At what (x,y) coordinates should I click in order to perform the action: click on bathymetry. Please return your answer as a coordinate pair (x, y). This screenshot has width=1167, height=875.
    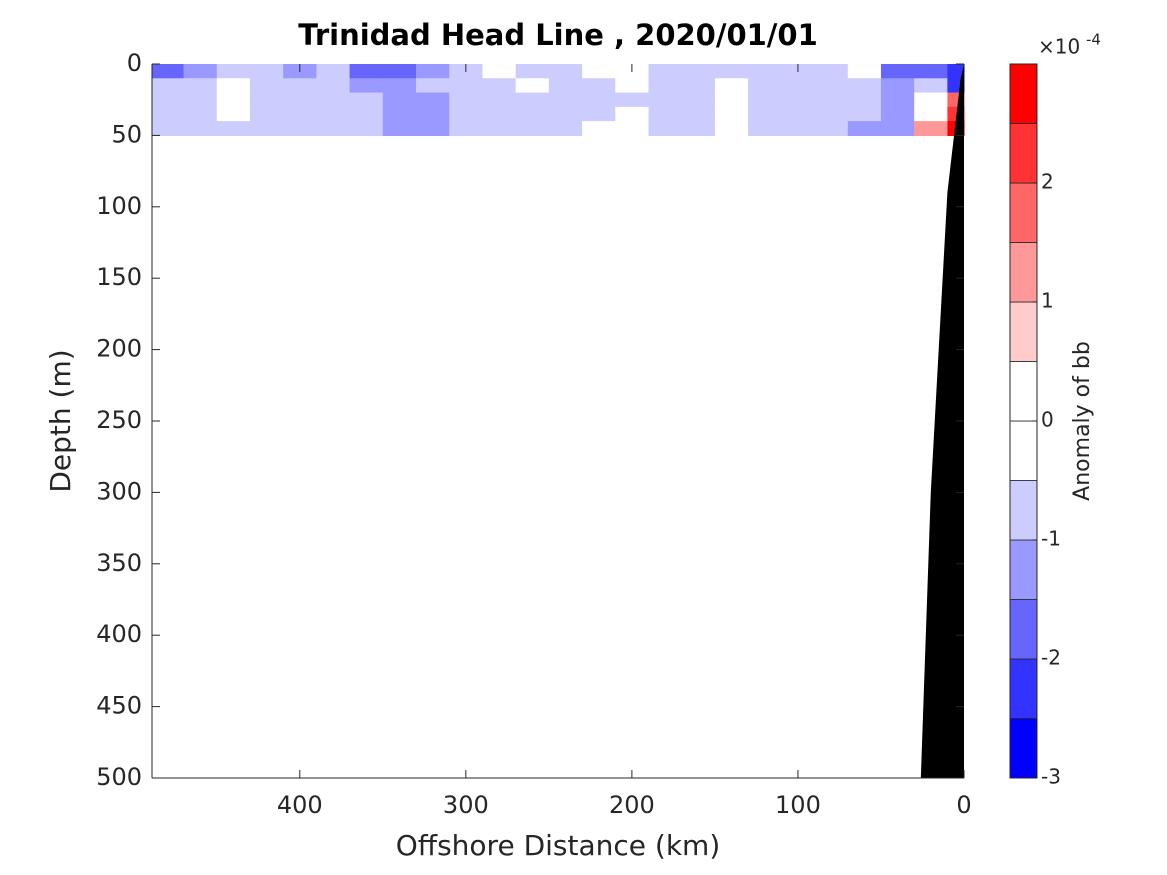
    Looking at the image, I should click on (942, 421).